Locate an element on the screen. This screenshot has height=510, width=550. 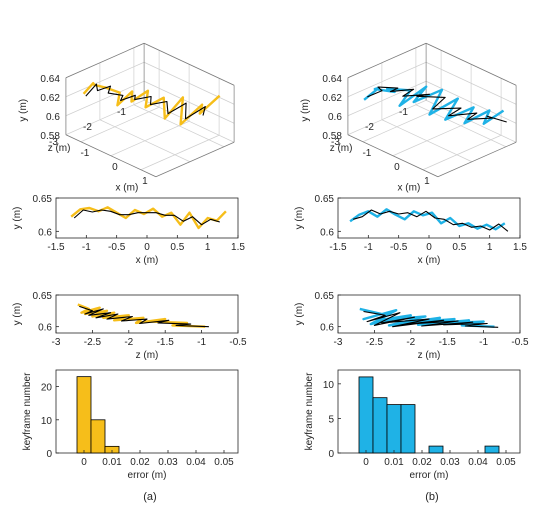
zy-projection-plot-a: -3 -2.5 -2 -1.5 -1 -0.5 0.6 0.65 z (m) y (m) is located at coordinates (129, 326).